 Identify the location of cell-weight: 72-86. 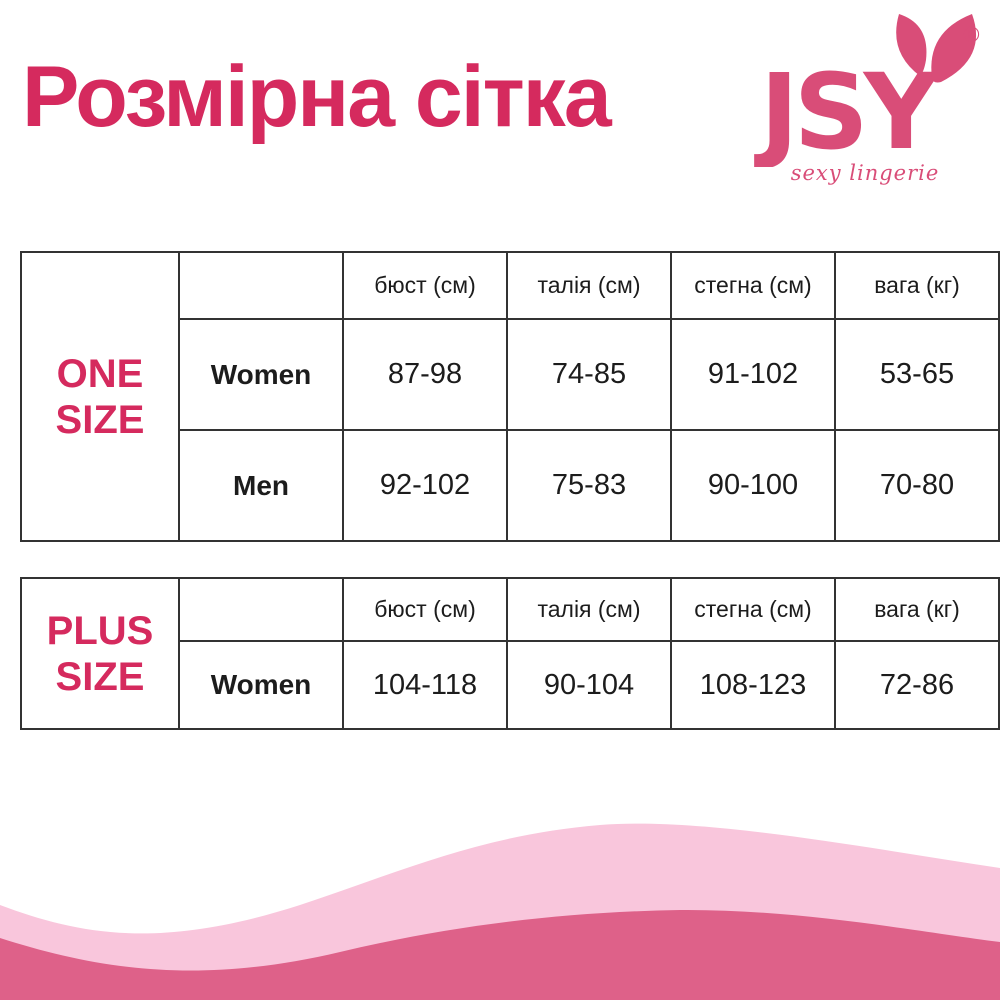
(917, 685).